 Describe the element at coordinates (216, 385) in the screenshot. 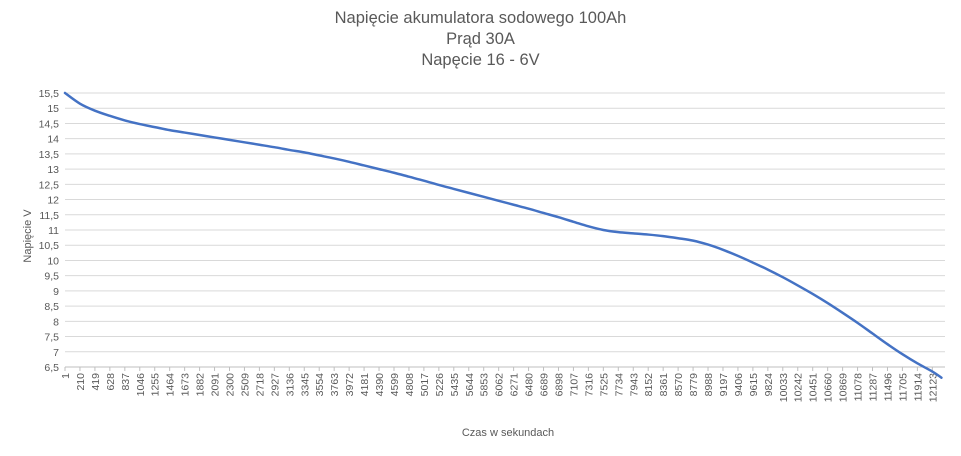

I see `x-tick-label: 2091` at that location.